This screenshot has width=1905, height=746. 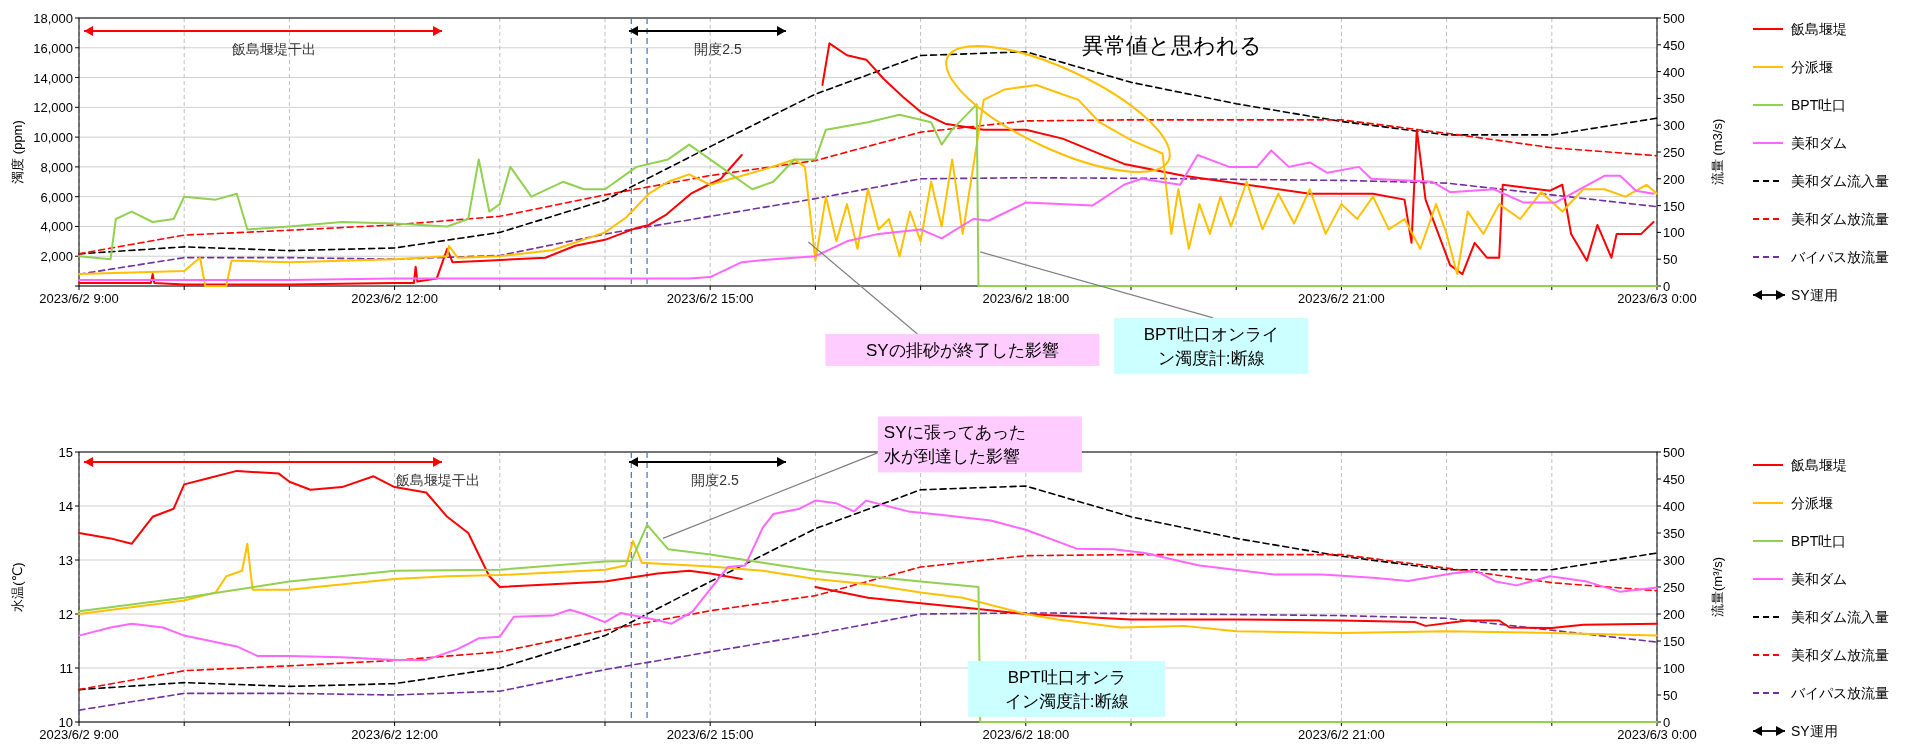 I want to click on y-tick-label: 14,000, so click(x=53, y=78).